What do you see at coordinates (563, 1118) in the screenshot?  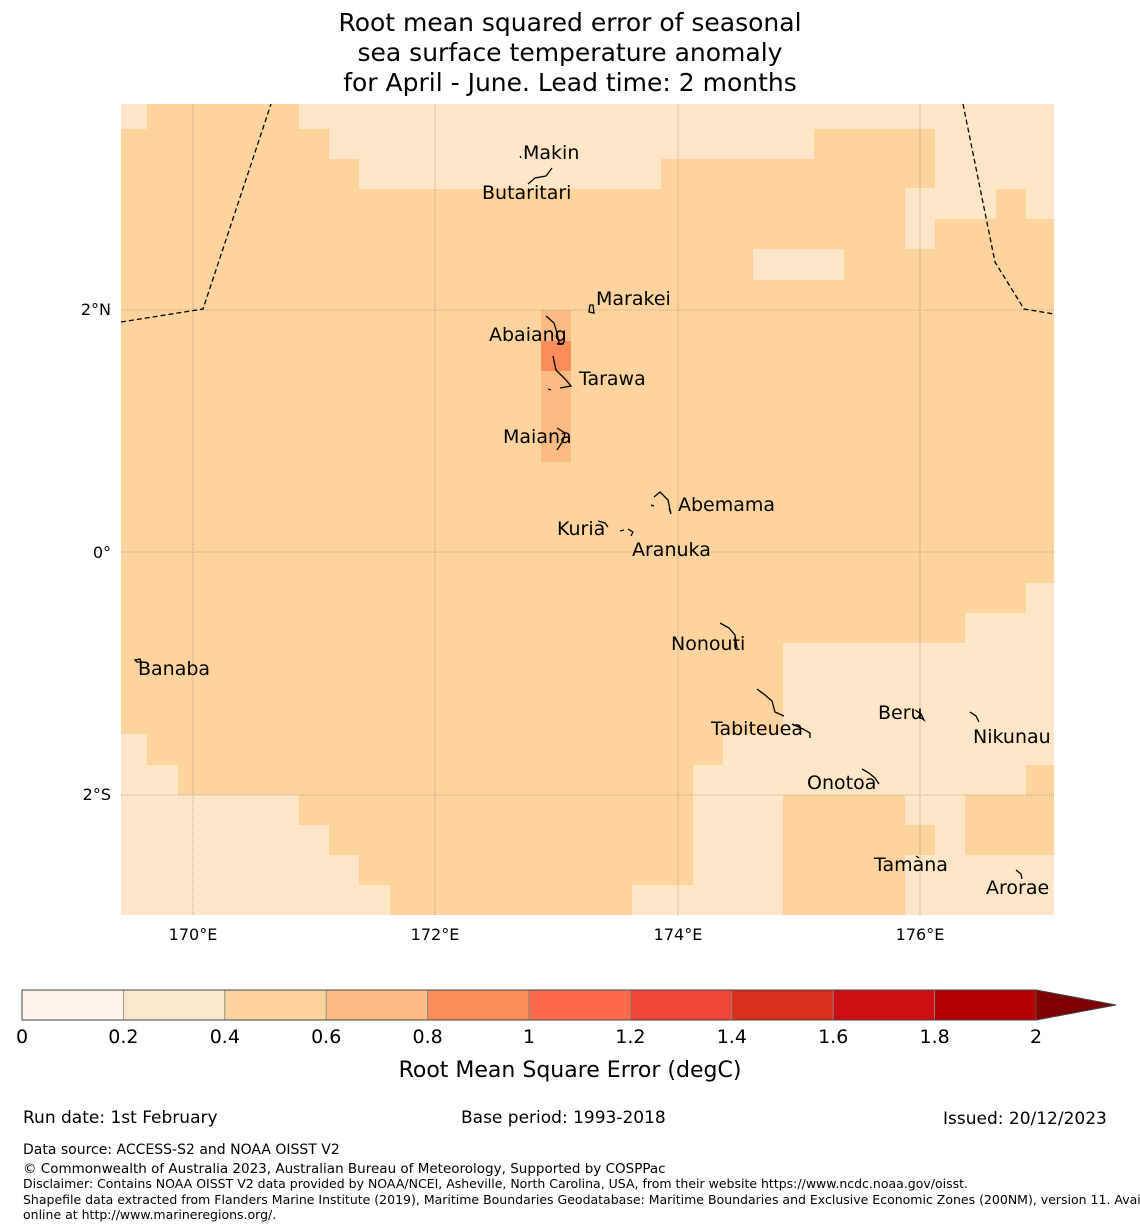 I see `base-period: Base period: 1993-2018` at bounding box center [563, 1118].